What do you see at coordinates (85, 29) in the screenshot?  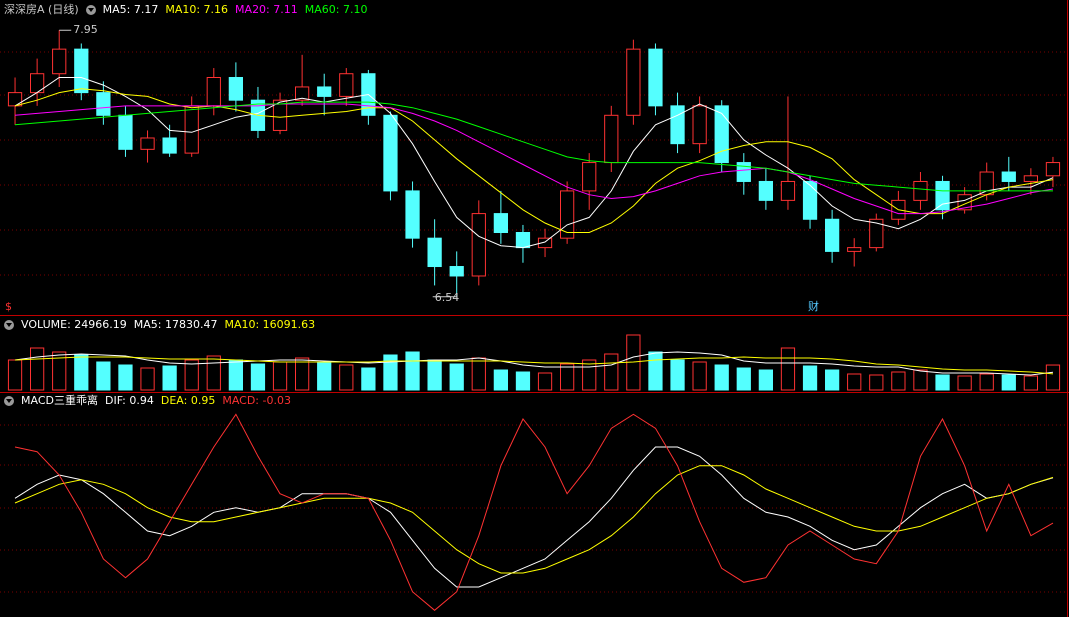 I see `max-label: 7.95` at bounding box center [85, 29].